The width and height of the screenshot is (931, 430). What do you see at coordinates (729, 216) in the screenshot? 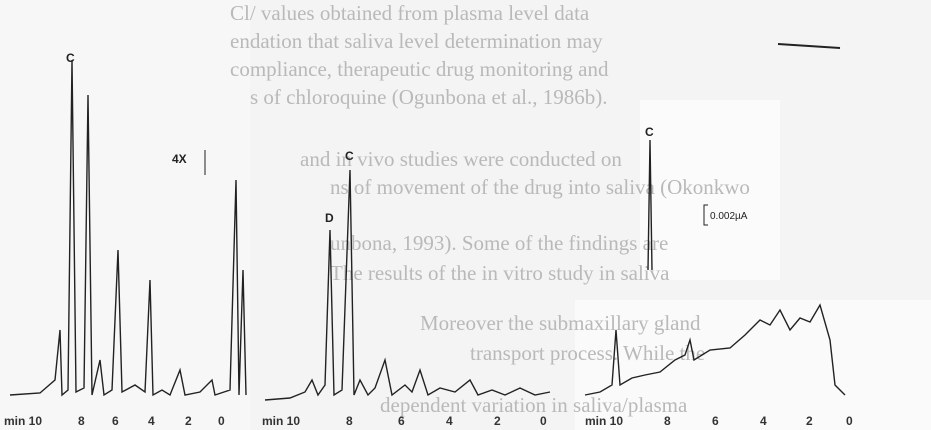
I see `scale-label: 0.002µA` at bounding box center [729, 216].